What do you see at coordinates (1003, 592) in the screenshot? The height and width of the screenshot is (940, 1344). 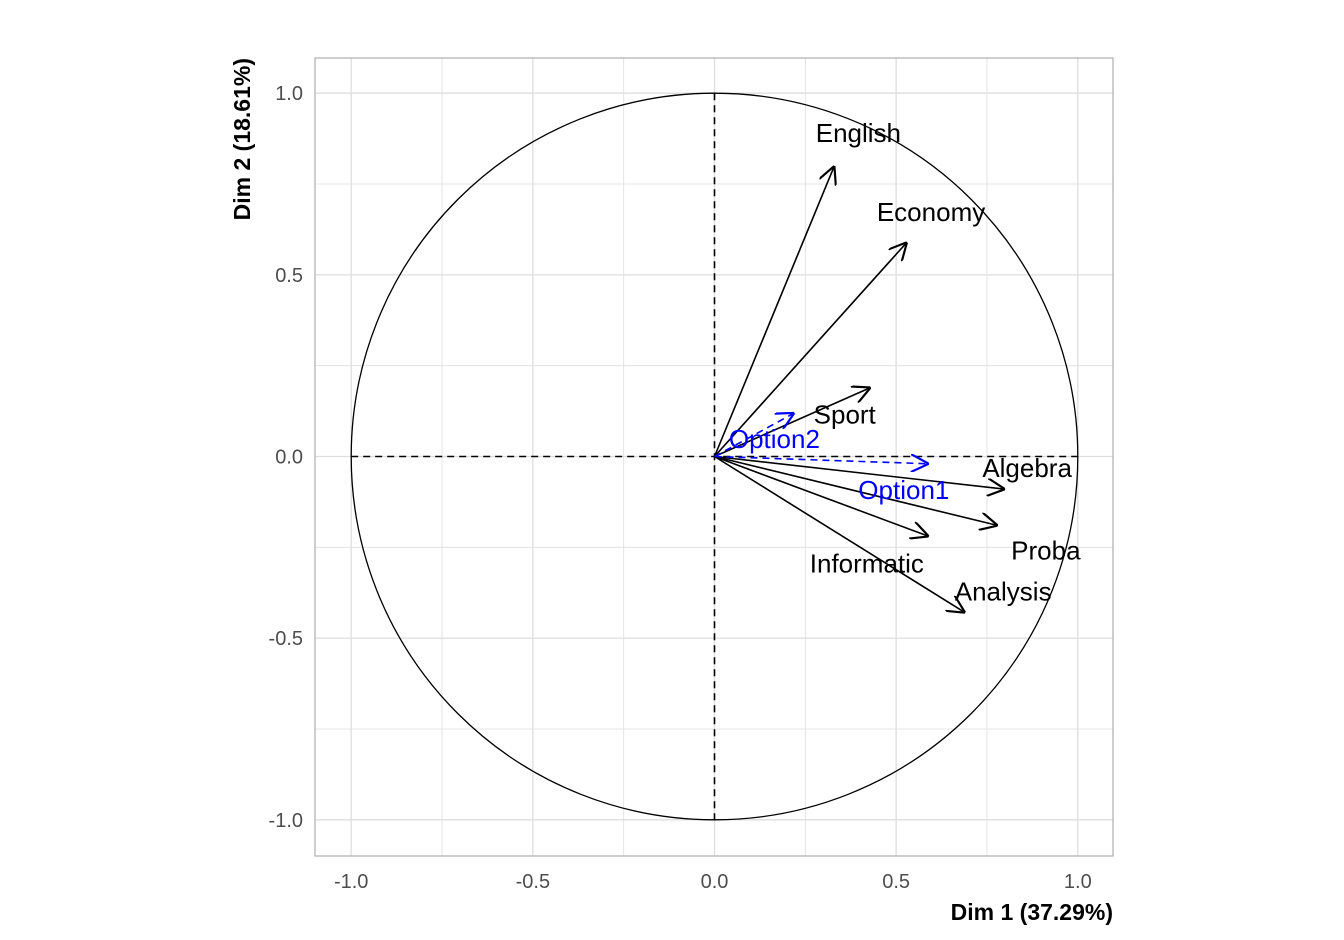 I see `label-analysis: Analysis` at bounding box center [1003, 592].